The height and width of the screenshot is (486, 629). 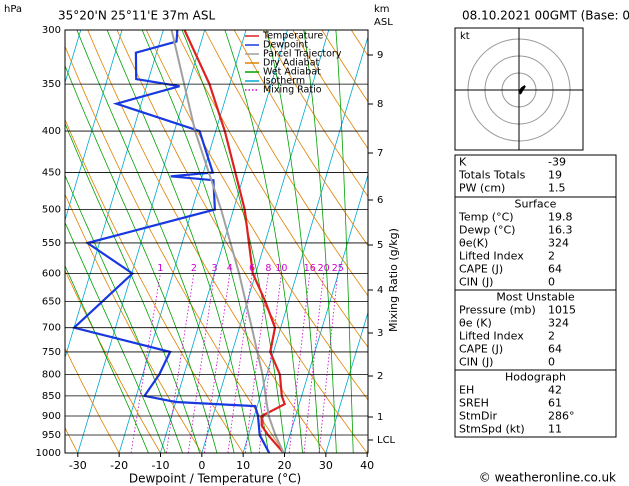 What do you see at coordinates (292, 36) in the screenshot?
I see `legend-label: Temperature` at bounding box center [292, 36].